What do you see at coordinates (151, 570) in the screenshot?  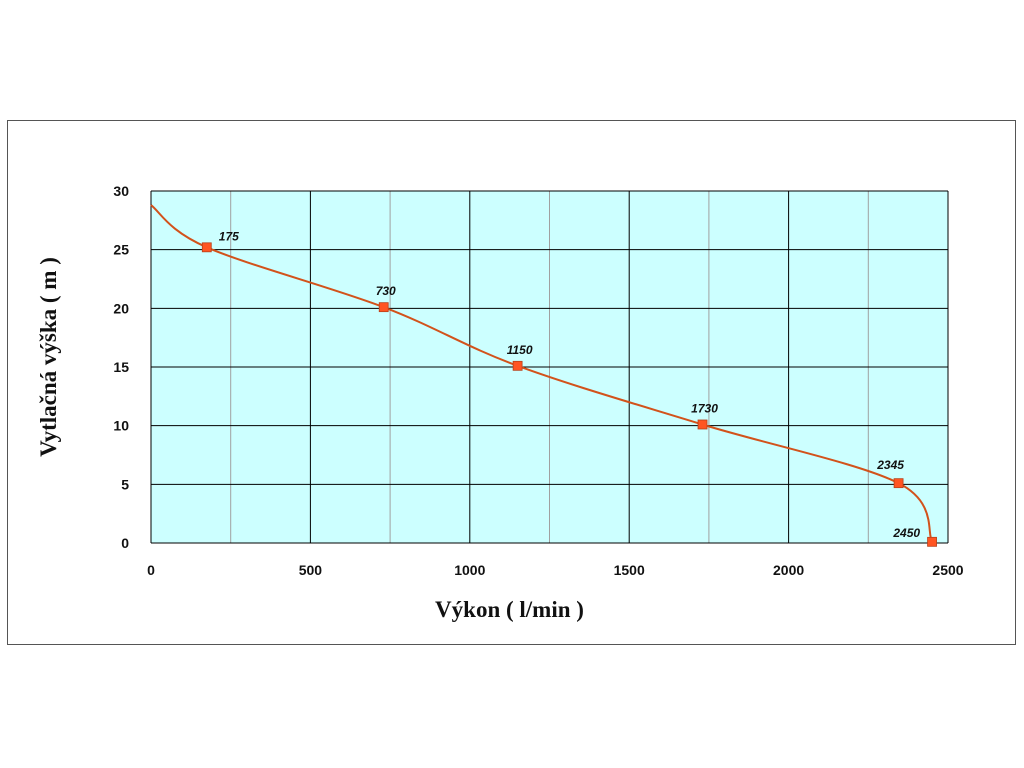 I see `x-tick-label: 0` at bounding box center [151, 570].